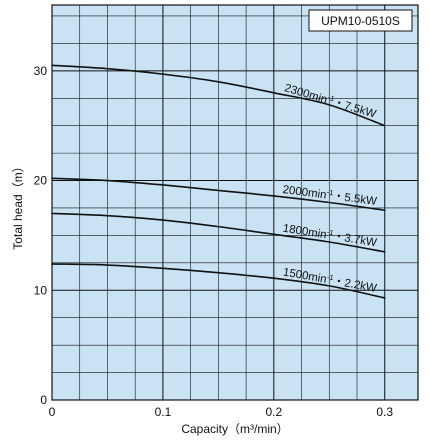 Image resolution: width=430 pixels, height=440 pixels. I want to click on y-tick-label: 0, so click(43, 400).